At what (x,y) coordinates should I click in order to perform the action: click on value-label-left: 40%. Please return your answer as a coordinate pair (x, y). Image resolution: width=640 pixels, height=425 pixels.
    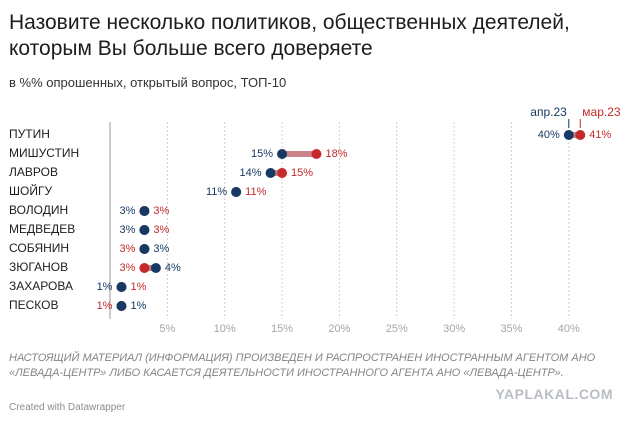
    Looking at the image, I should click on (549, 135).